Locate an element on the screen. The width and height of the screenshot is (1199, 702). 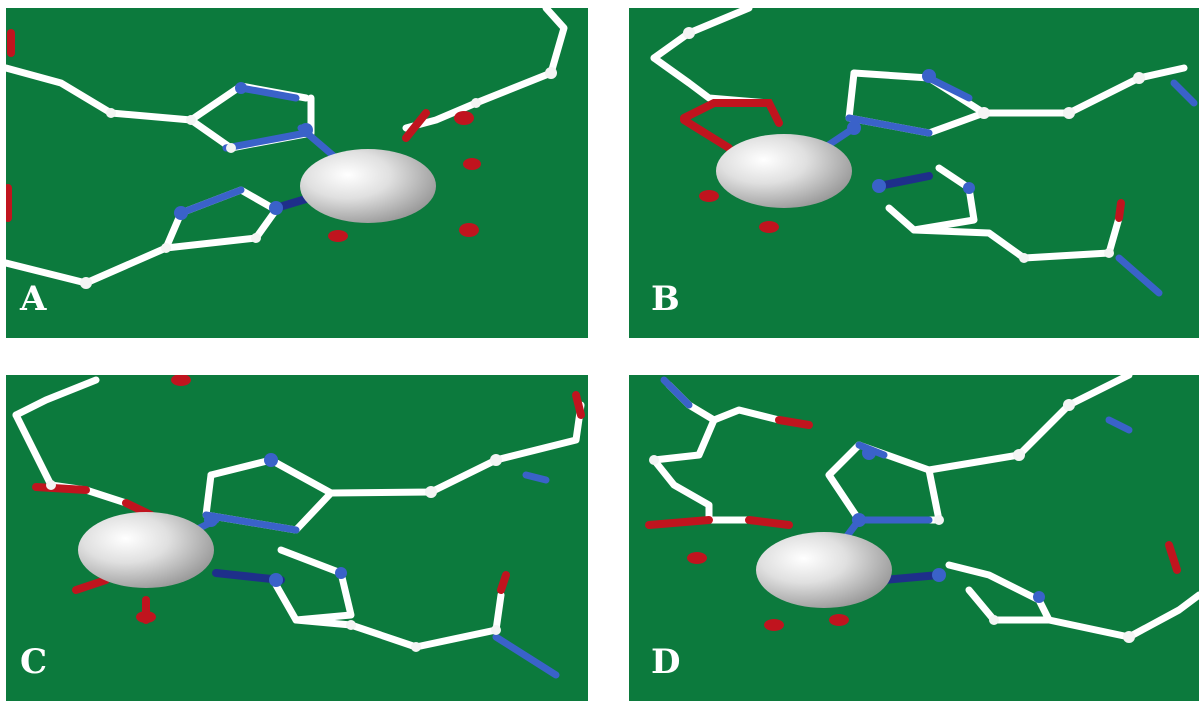
panel-label: C is located at coordinates (34, 662).